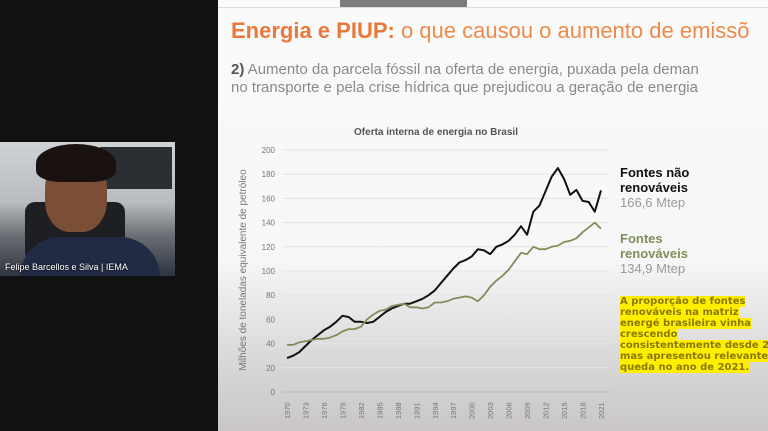 This screenshot has height=431, width=768. I want to click on x-tick-label: 1988, so click(398, 410).